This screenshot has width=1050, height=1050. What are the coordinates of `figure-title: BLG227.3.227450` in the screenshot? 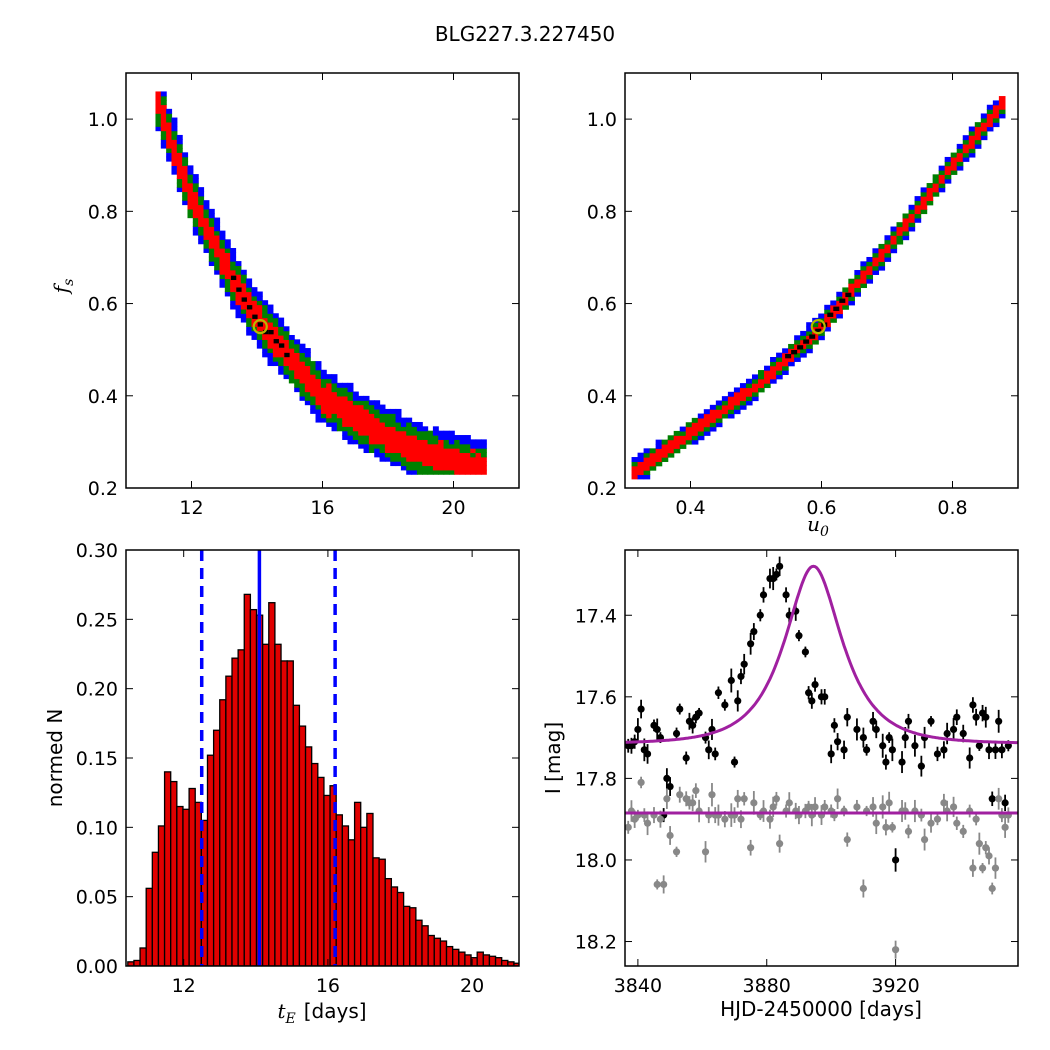 It's located at (525, 34).